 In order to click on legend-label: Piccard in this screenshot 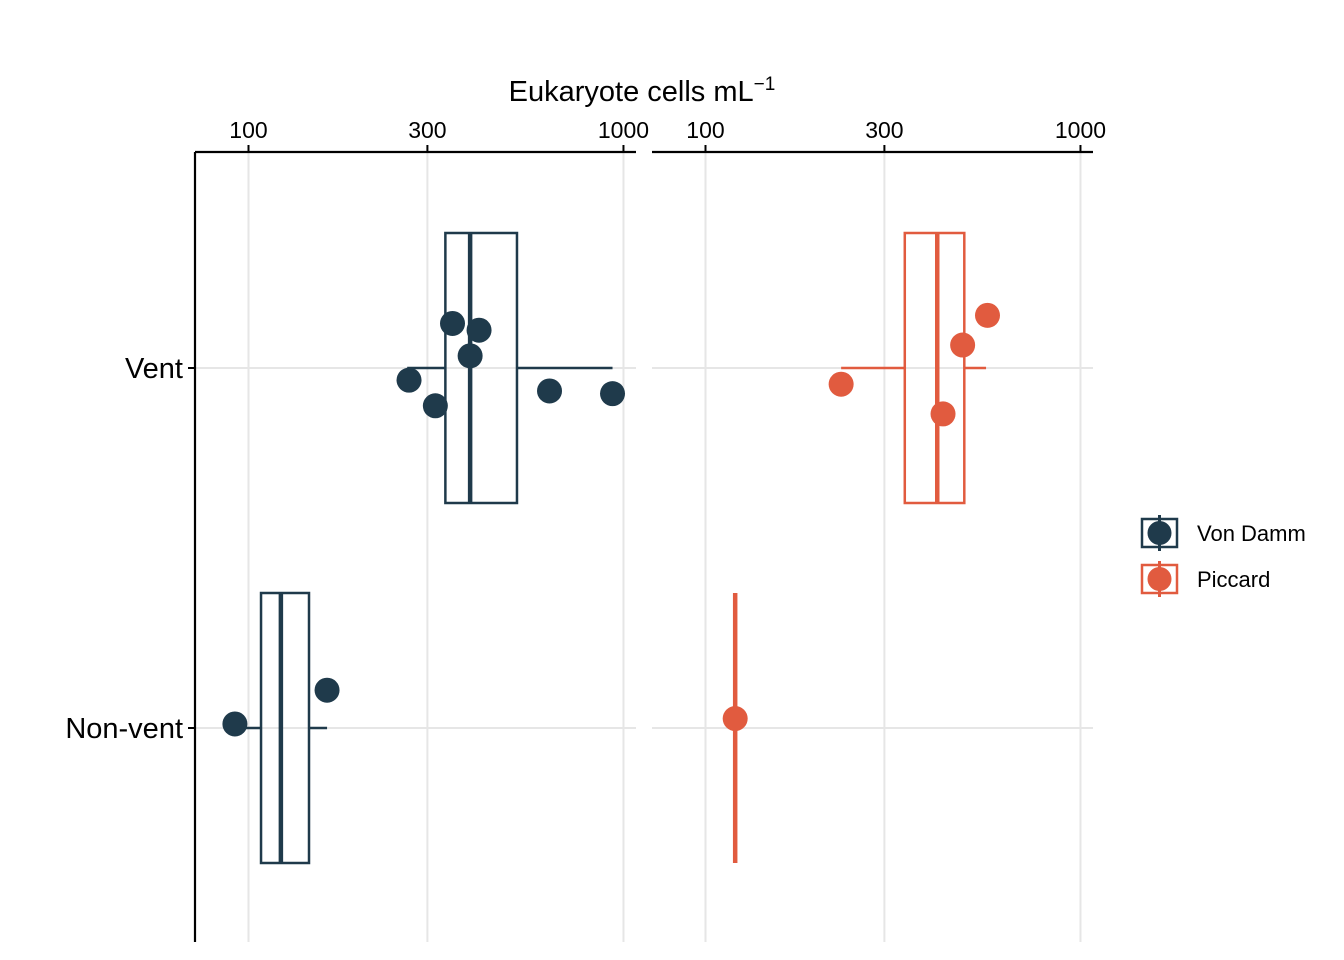, I will do `click(1233, 579)`.